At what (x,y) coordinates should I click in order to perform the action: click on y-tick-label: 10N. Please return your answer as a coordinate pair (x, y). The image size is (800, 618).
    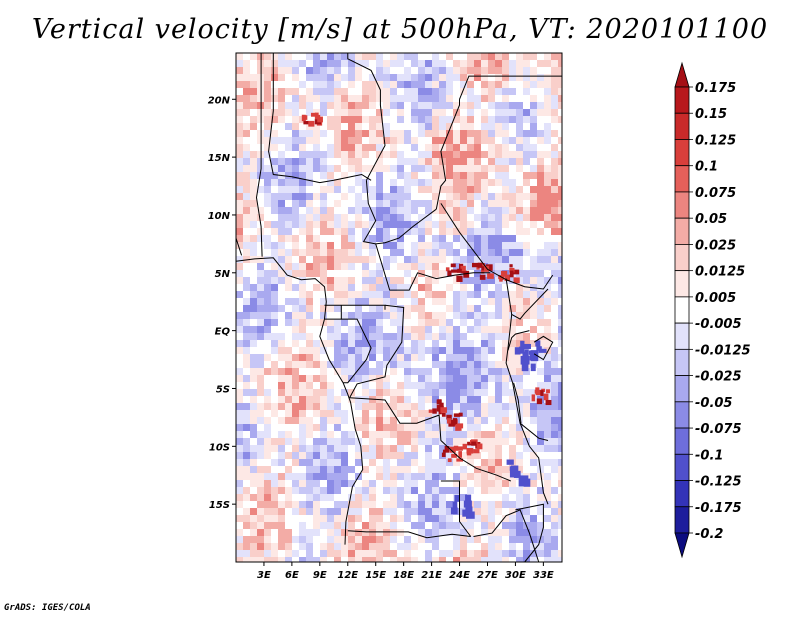
    Looking at the image, I should click on (219, 216).